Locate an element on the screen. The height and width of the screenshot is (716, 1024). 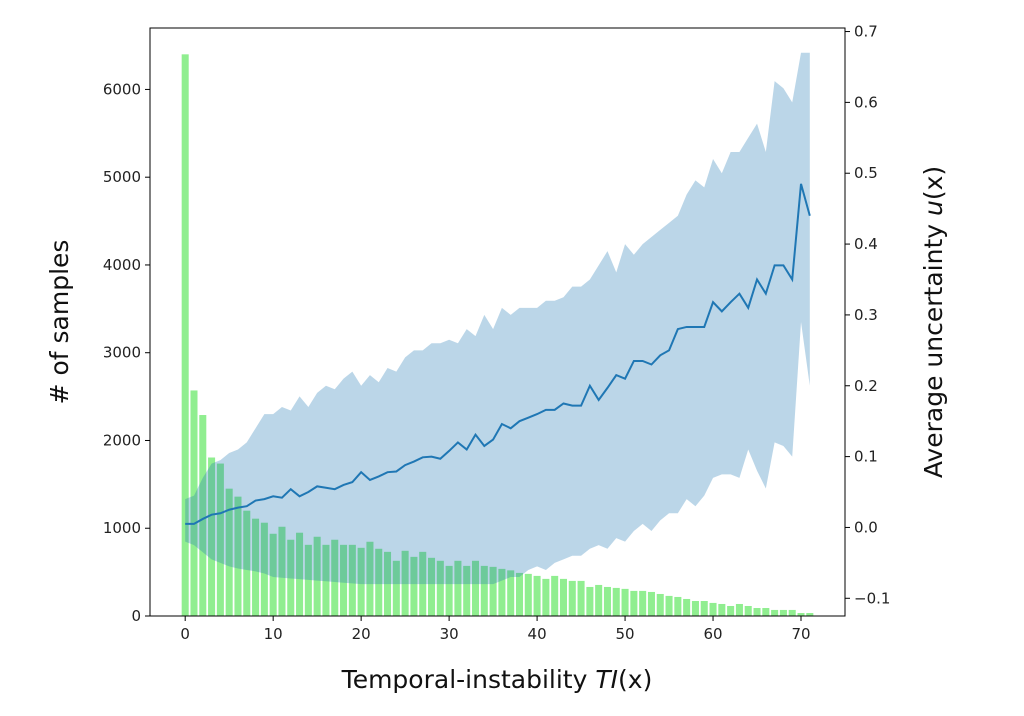
x-ticks: 0 10 20 30 40 50 60 70 is located at coordinates (495, 629).